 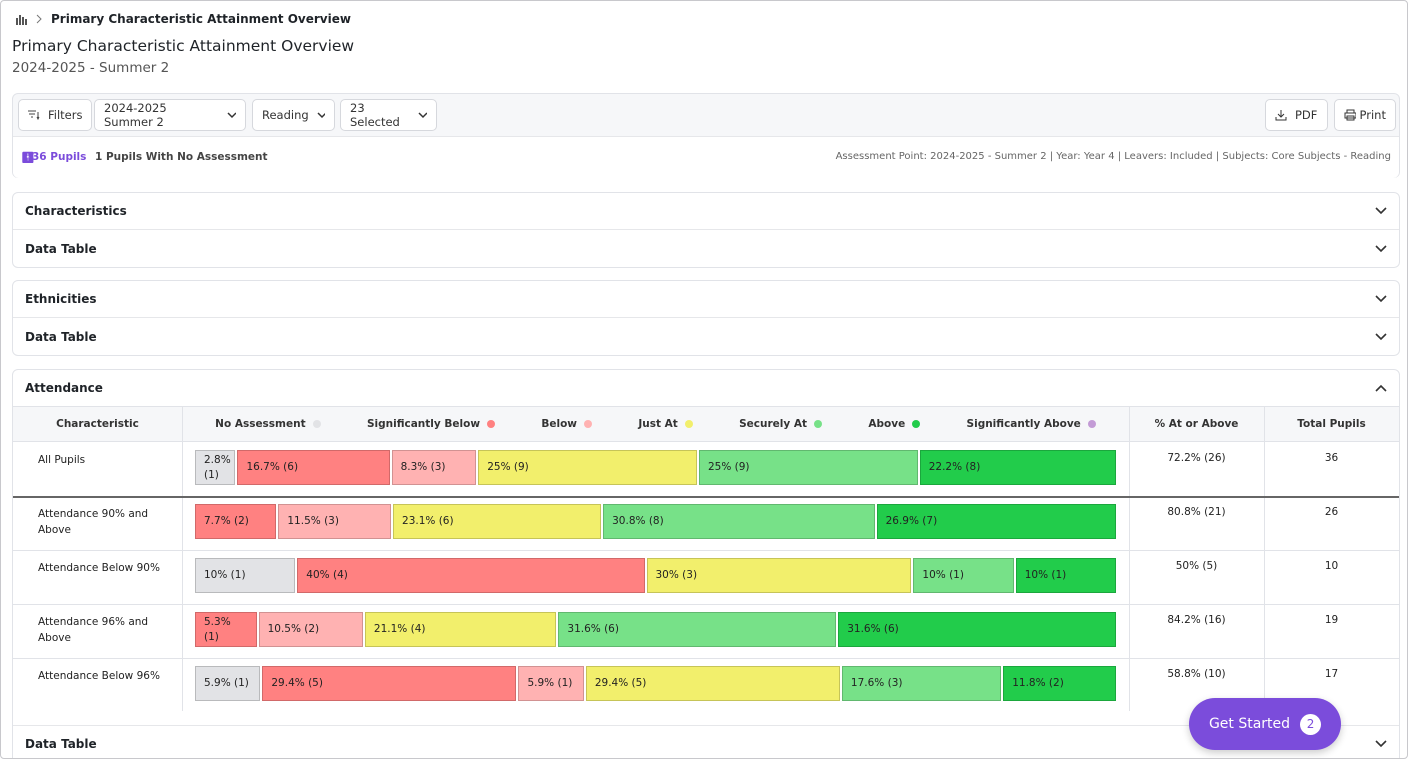 I want to click on filters-button: Filters, so click(x=55, y=115).